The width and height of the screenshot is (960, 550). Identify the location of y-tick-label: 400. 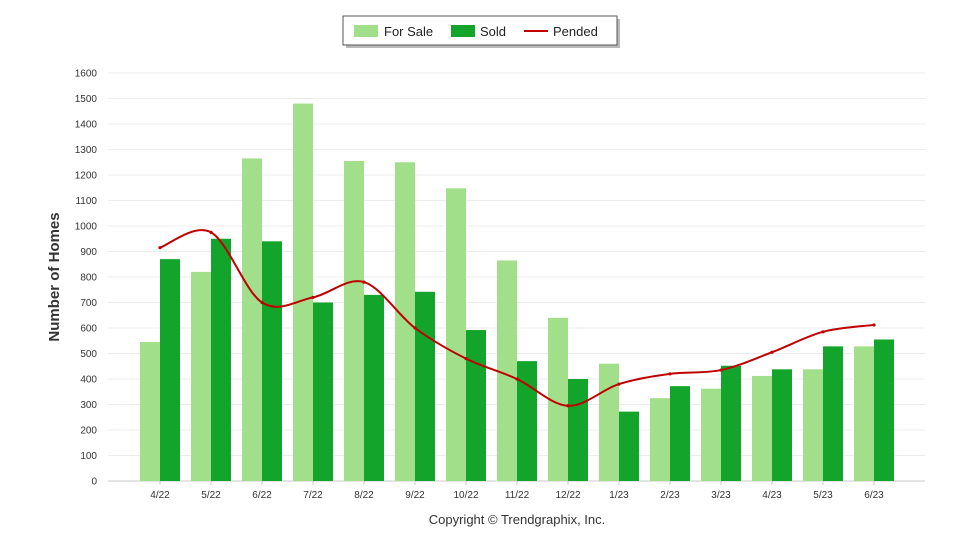
(88, 380).